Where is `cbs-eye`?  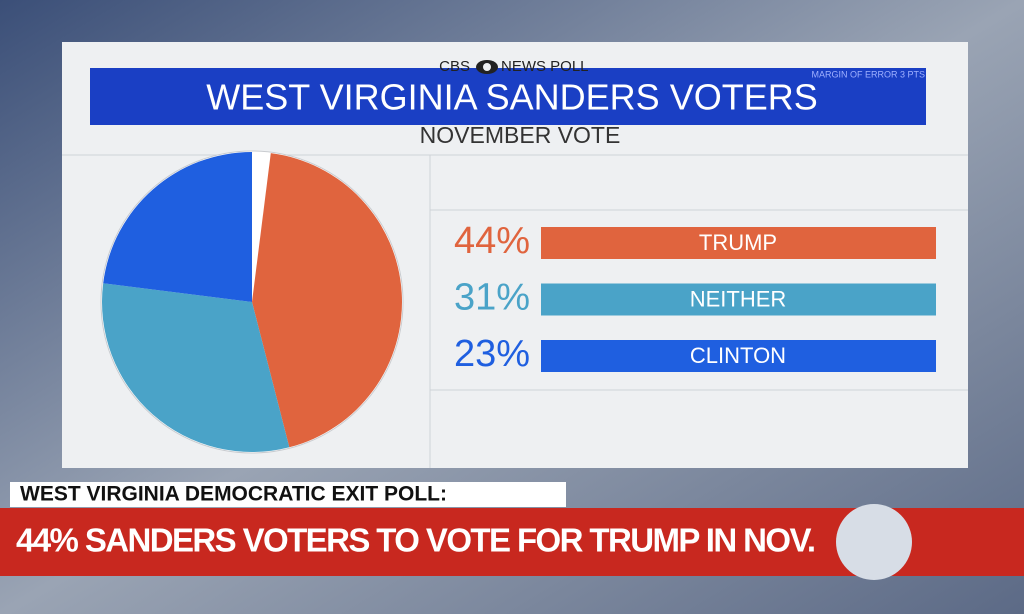 cbs-eye is located at coordinates (487, 67).